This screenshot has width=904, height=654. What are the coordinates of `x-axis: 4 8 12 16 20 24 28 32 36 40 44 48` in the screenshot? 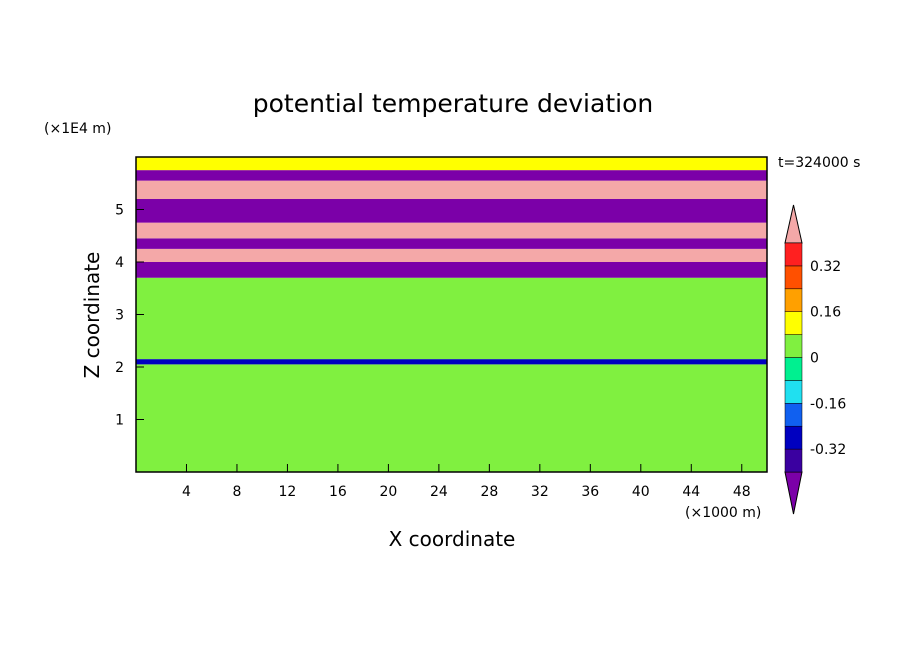 It's located at (466, 482).